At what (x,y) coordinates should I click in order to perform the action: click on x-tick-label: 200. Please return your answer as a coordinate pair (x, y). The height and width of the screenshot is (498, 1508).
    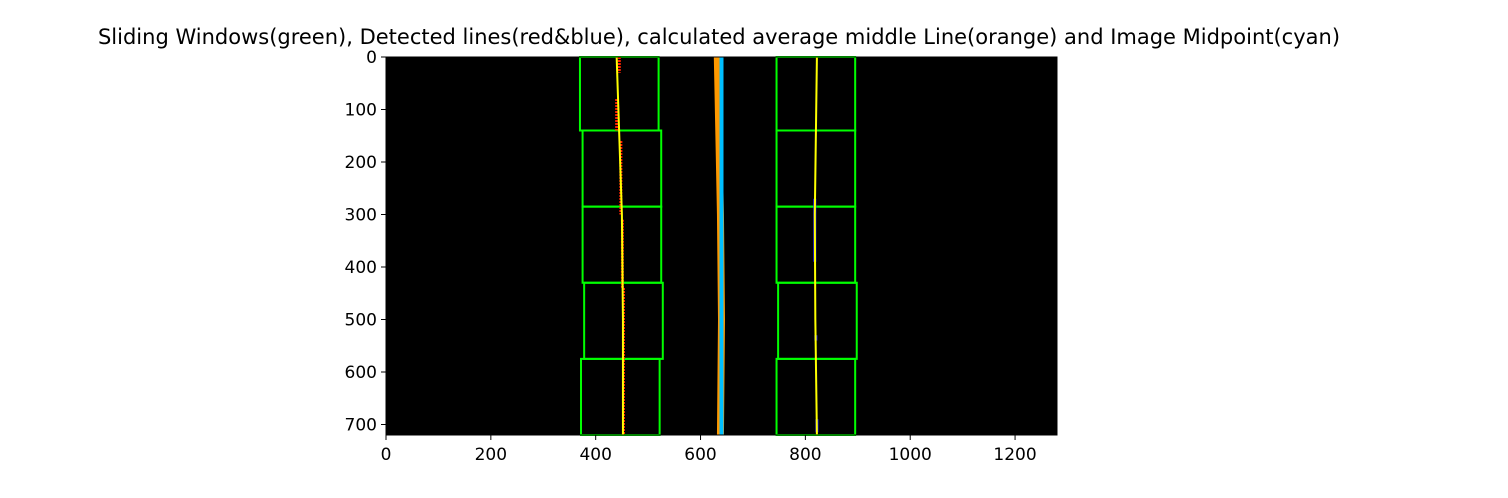
    Looking at the image, I should click on (491, 455).